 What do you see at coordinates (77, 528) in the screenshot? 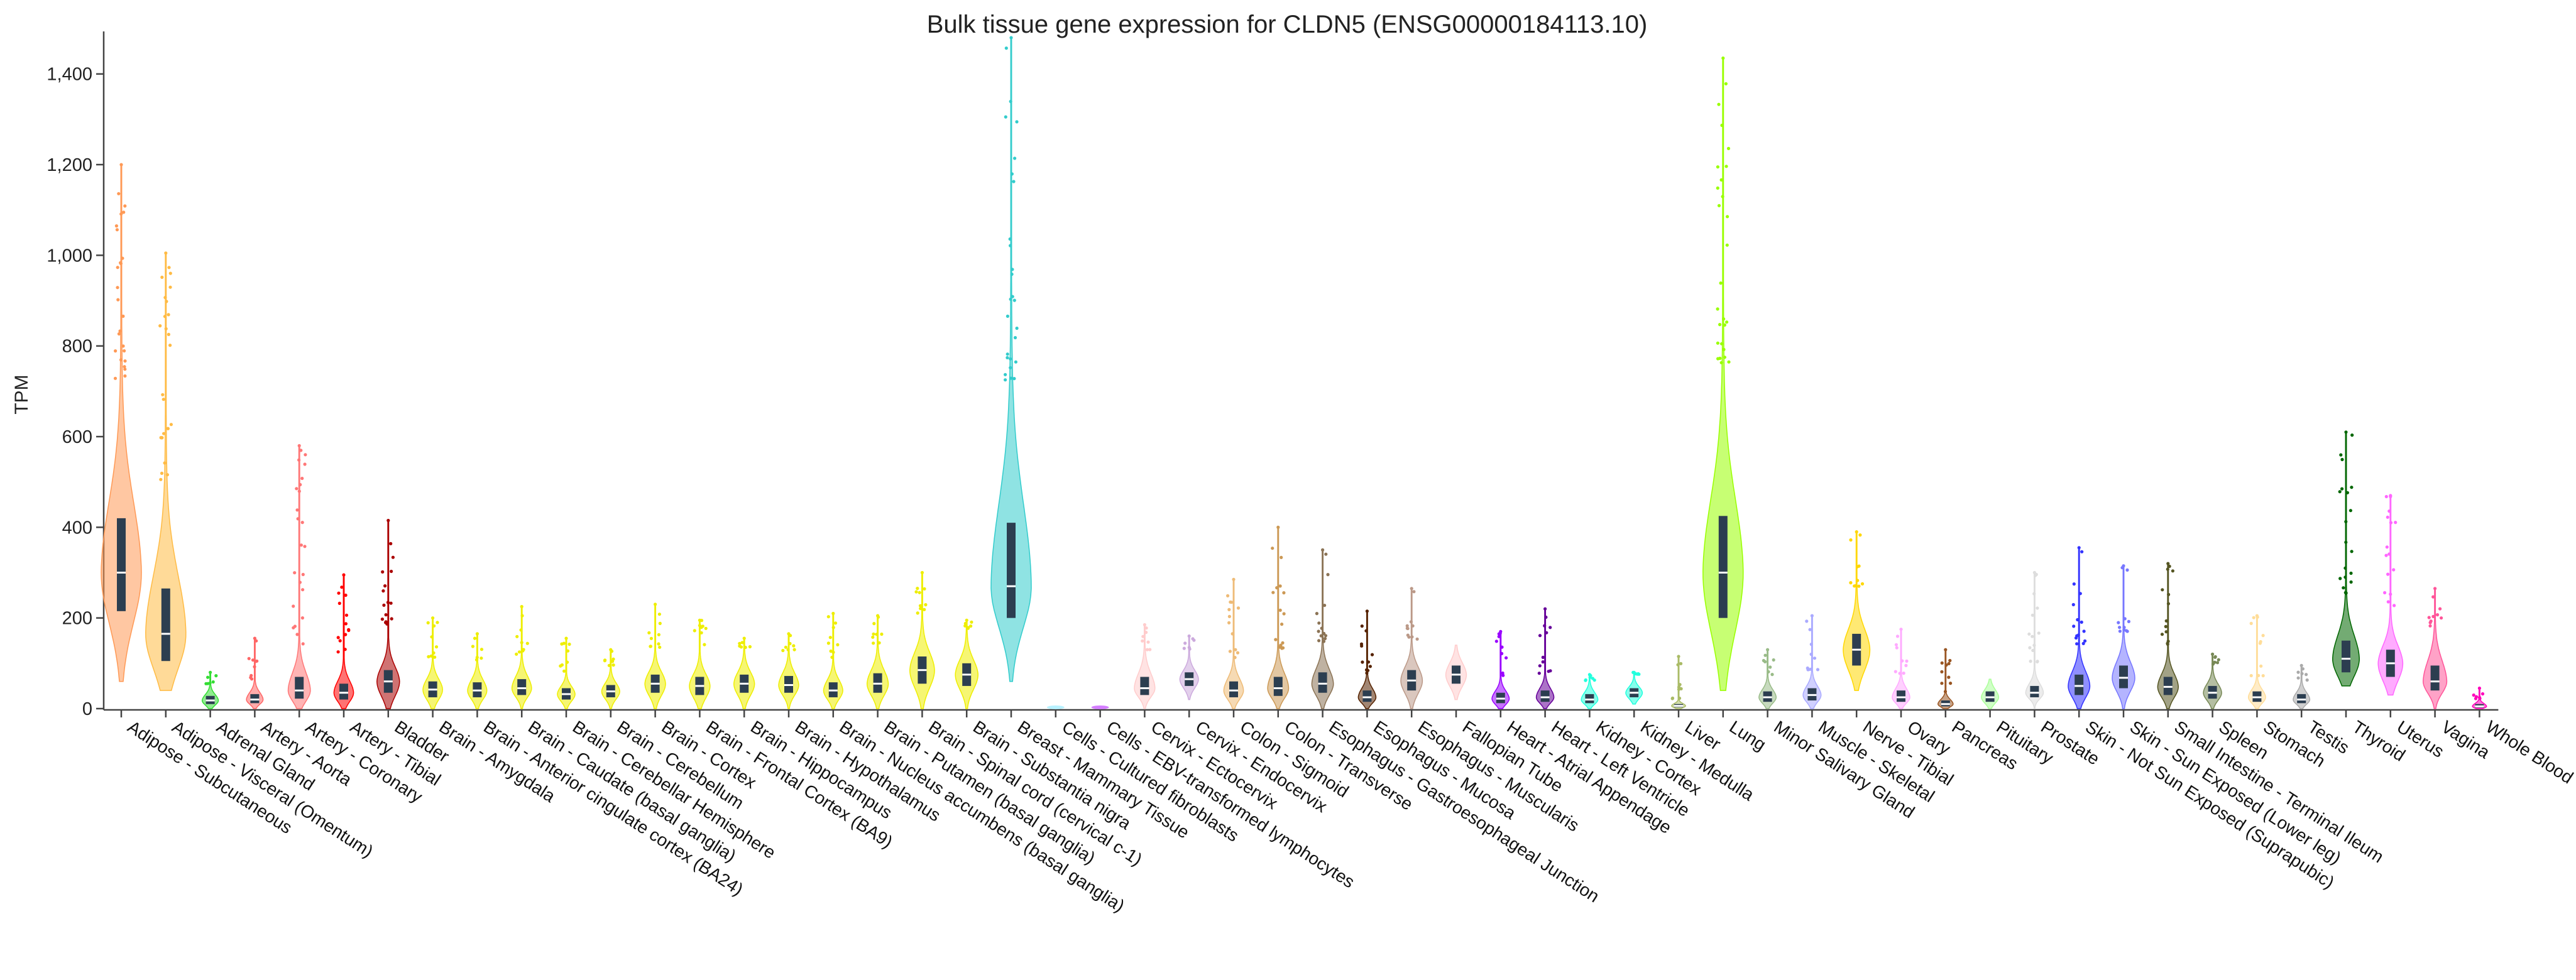
I see `y-tick-label: 400` at bounding box center [77, 528].